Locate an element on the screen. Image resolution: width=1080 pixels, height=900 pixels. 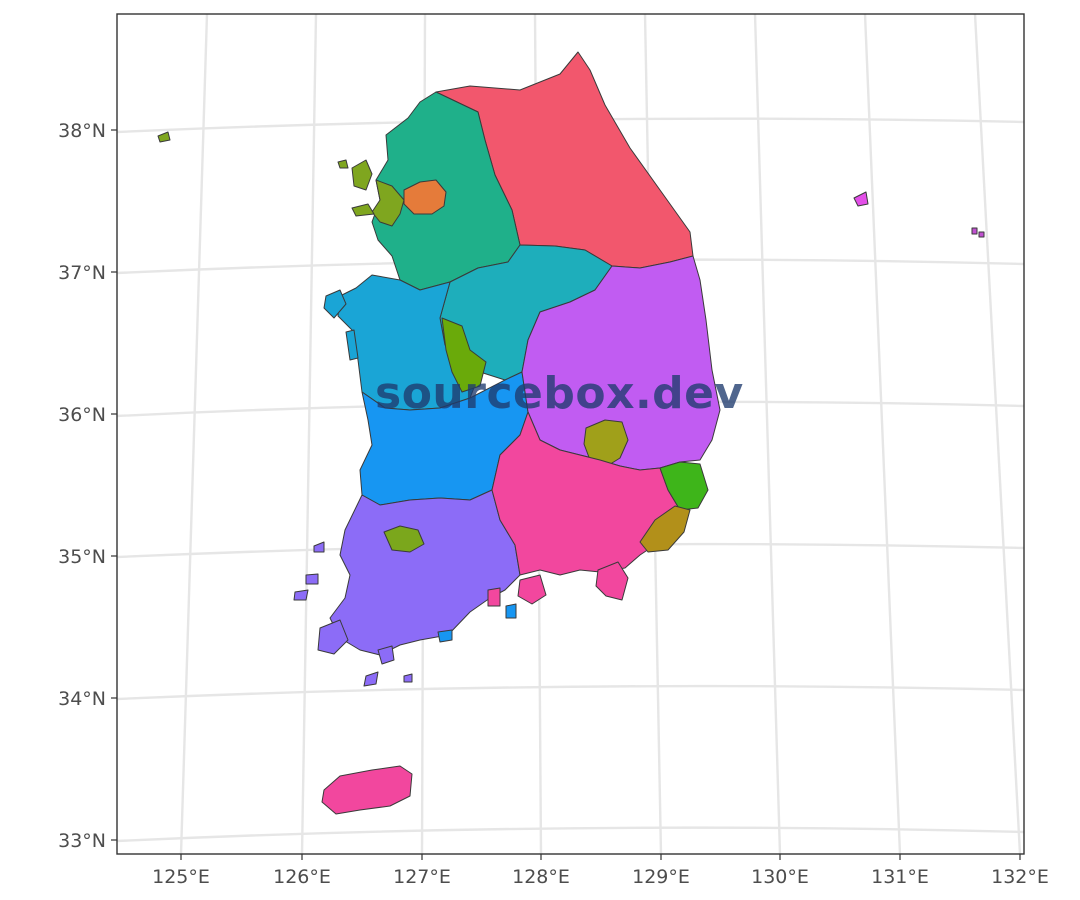
lat-tick-label: 36°N is located at coordinates (82, 415).